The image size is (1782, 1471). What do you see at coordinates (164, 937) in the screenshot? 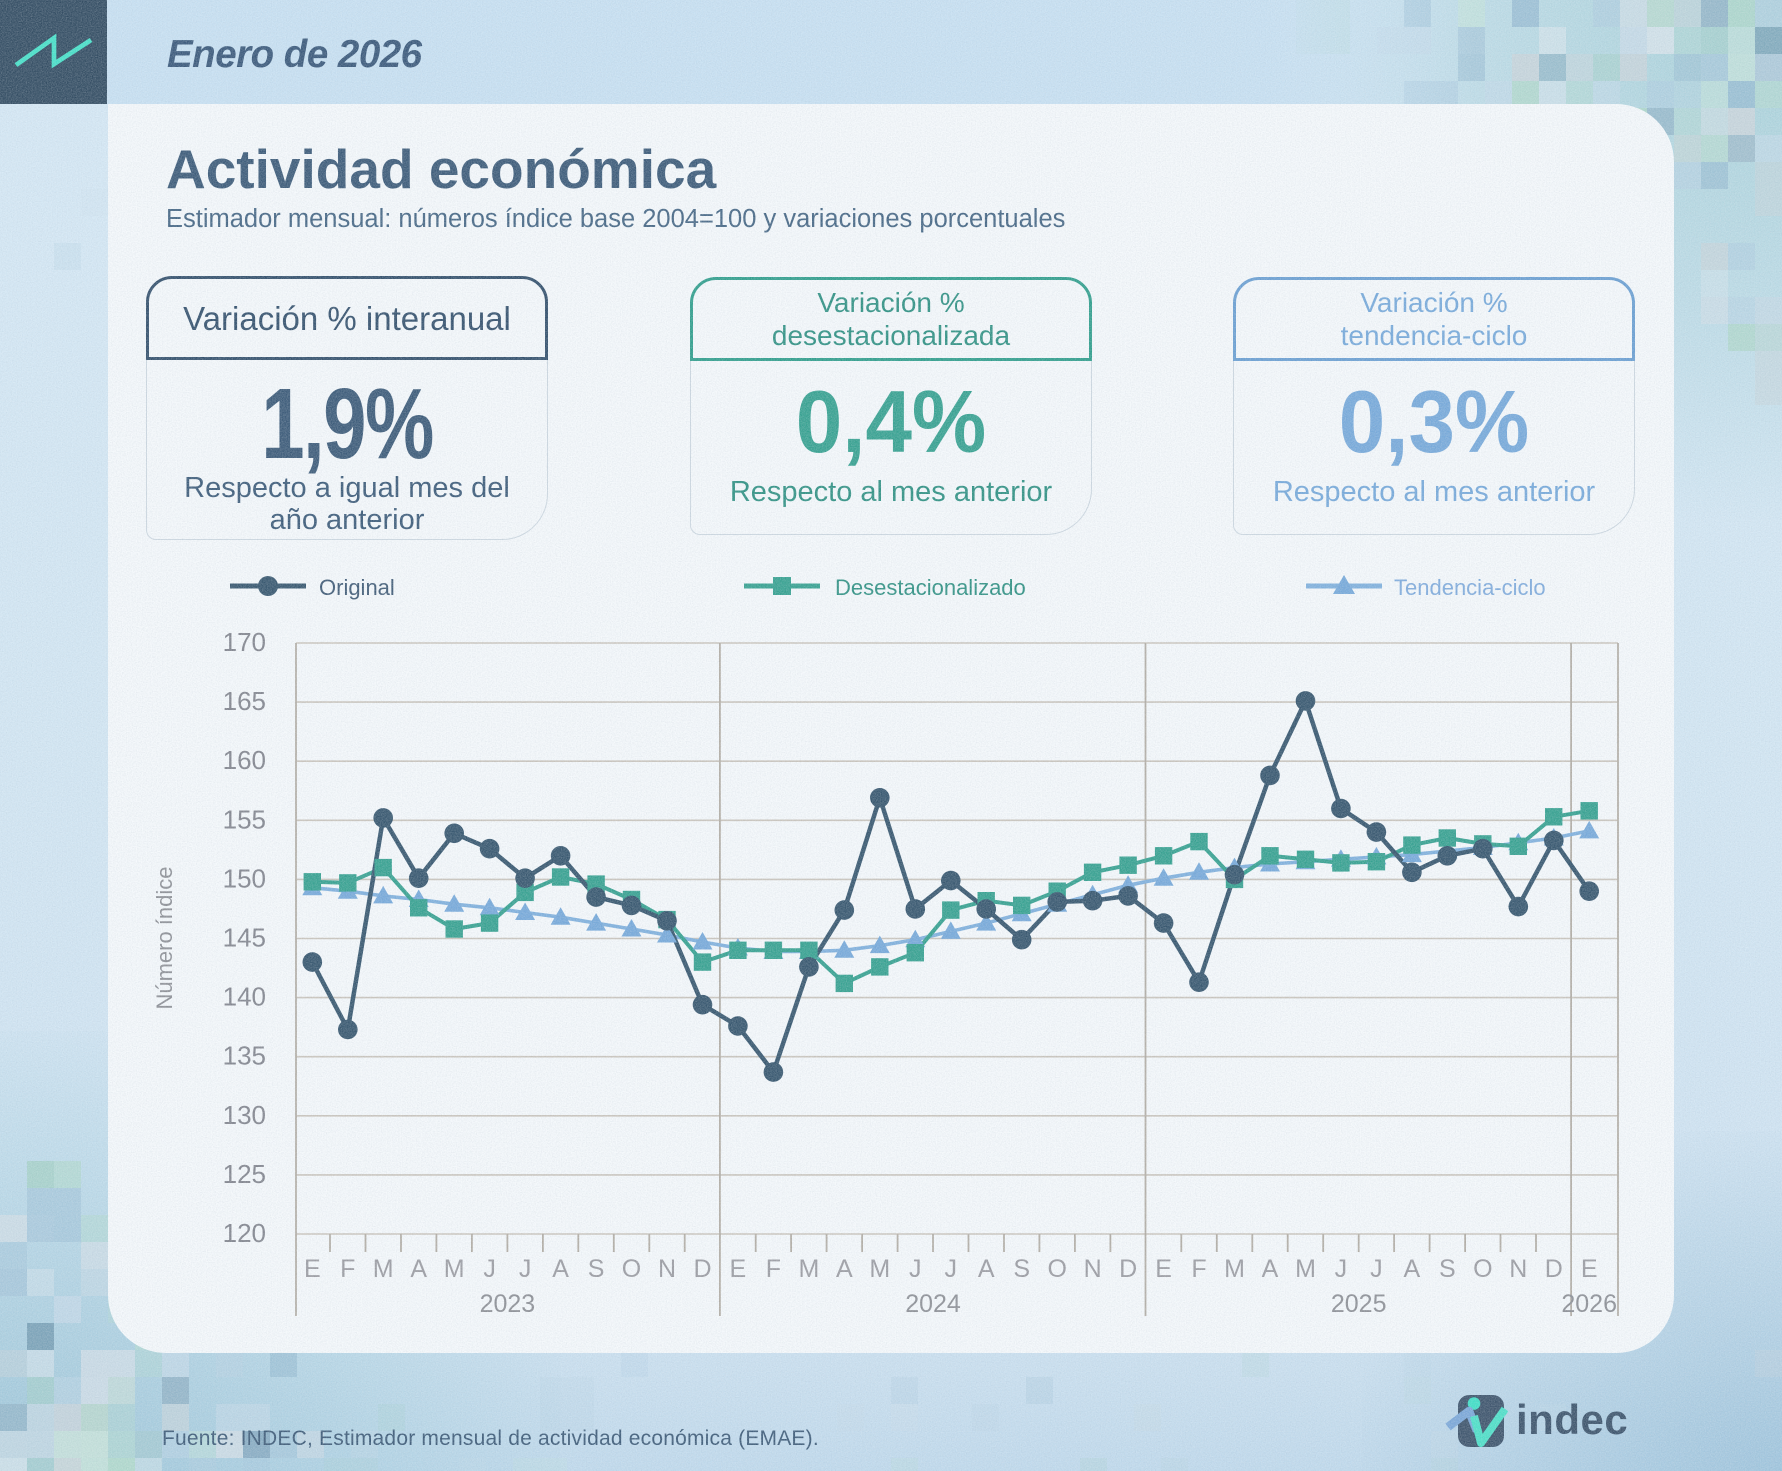
I see `svg-text: Número índice` at bounding box center [164, 937].